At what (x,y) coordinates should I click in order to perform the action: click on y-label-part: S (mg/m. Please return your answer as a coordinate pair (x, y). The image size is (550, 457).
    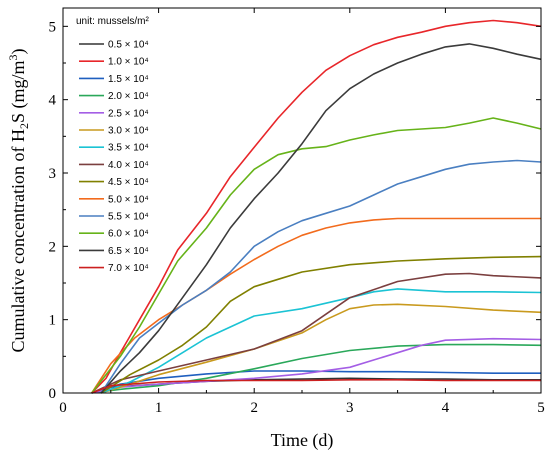
    Looking at the image, I should click on (18, 92).